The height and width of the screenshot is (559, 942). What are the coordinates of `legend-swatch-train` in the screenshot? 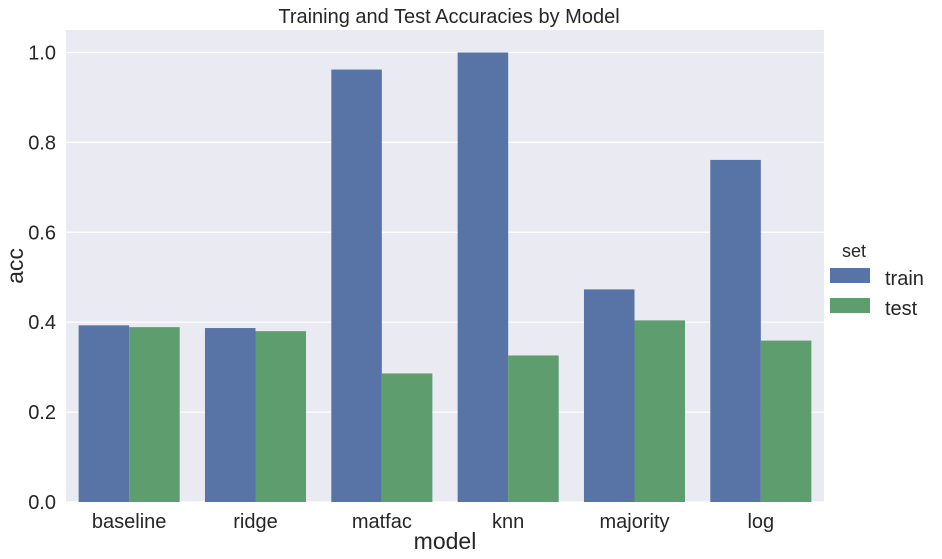 It's located at (850, 275).